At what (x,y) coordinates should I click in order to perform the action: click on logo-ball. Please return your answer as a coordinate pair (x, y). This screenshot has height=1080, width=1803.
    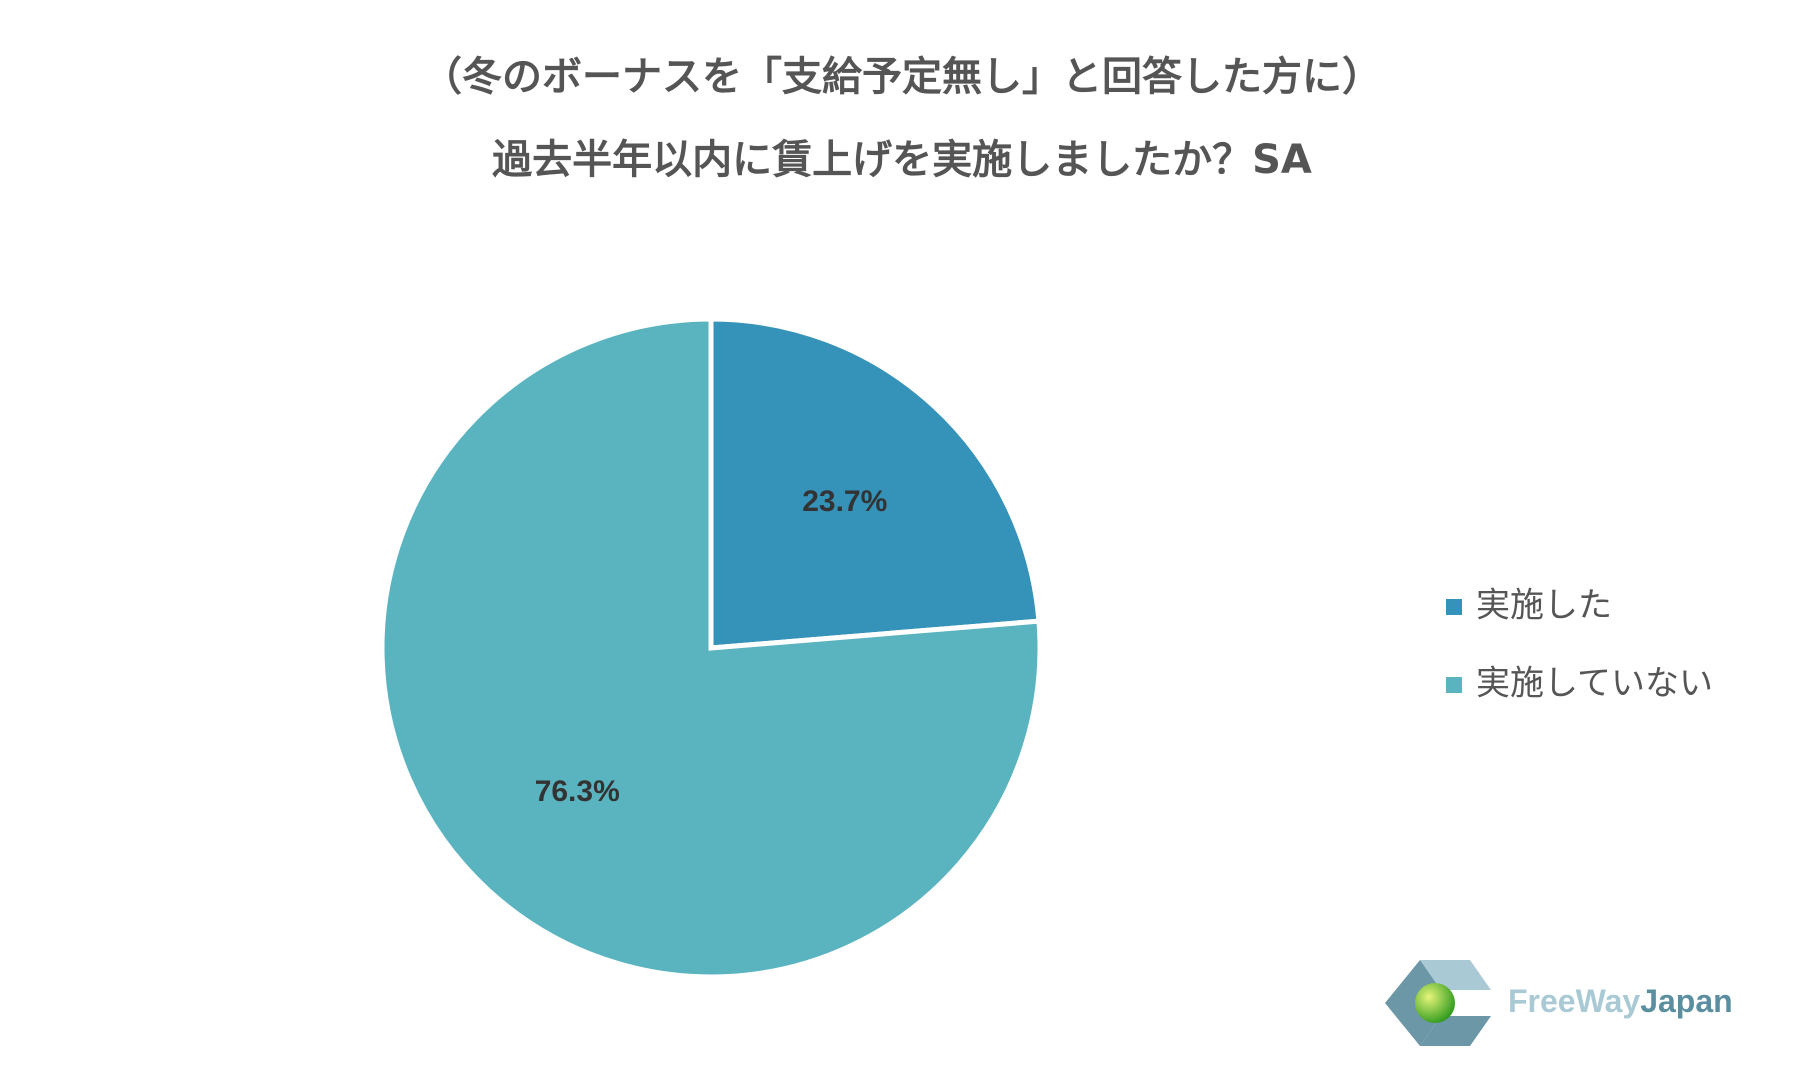
    Looking at the image, I should click on (1435, 1003).